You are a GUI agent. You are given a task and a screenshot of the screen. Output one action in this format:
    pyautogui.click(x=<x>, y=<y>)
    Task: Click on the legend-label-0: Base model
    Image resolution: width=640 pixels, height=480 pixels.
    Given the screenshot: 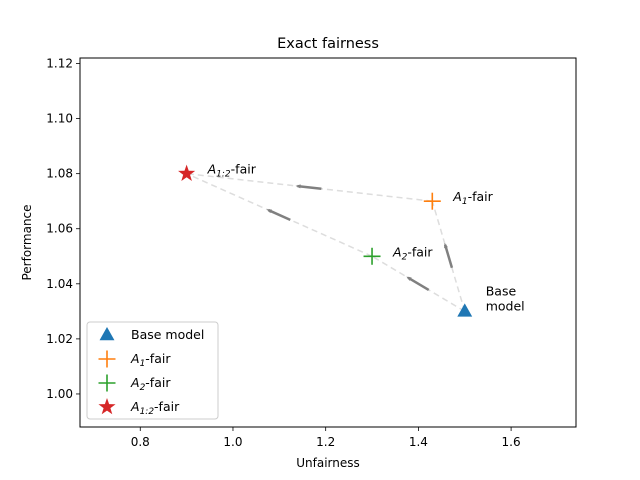 What is the action you would take?
    pyautogui.click(x=167, y=334)
    